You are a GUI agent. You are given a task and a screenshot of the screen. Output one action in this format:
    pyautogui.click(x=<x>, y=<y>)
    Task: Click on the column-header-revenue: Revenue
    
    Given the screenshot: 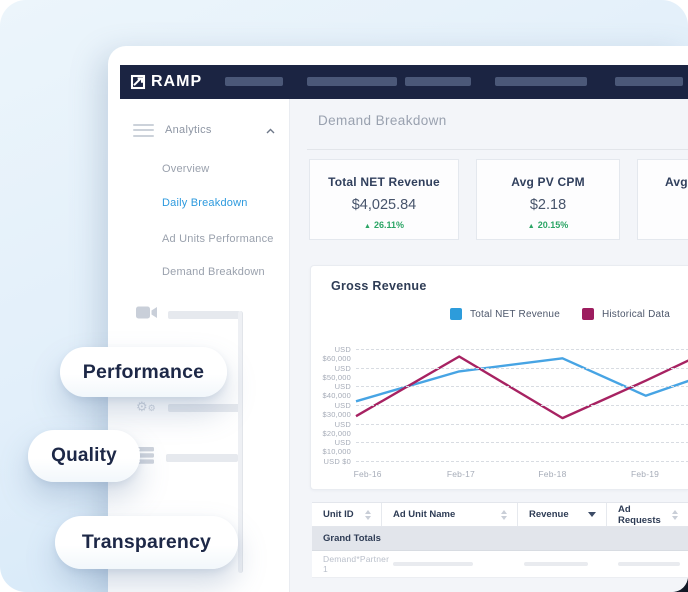 What is the action you would take?
    pyautogui.click(x=562, y=514)
    